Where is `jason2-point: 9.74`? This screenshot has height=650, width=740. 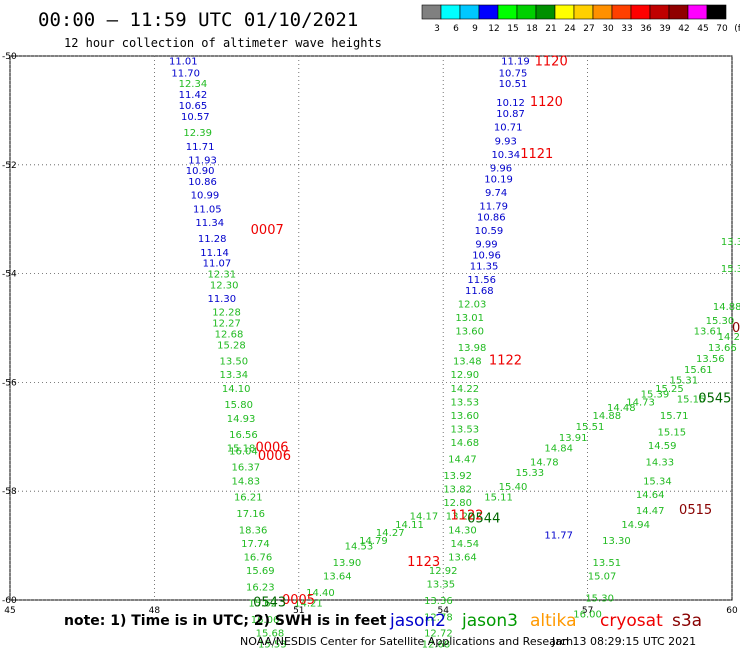
jason2-point: 9.74 is located at coordinates (496, 193).